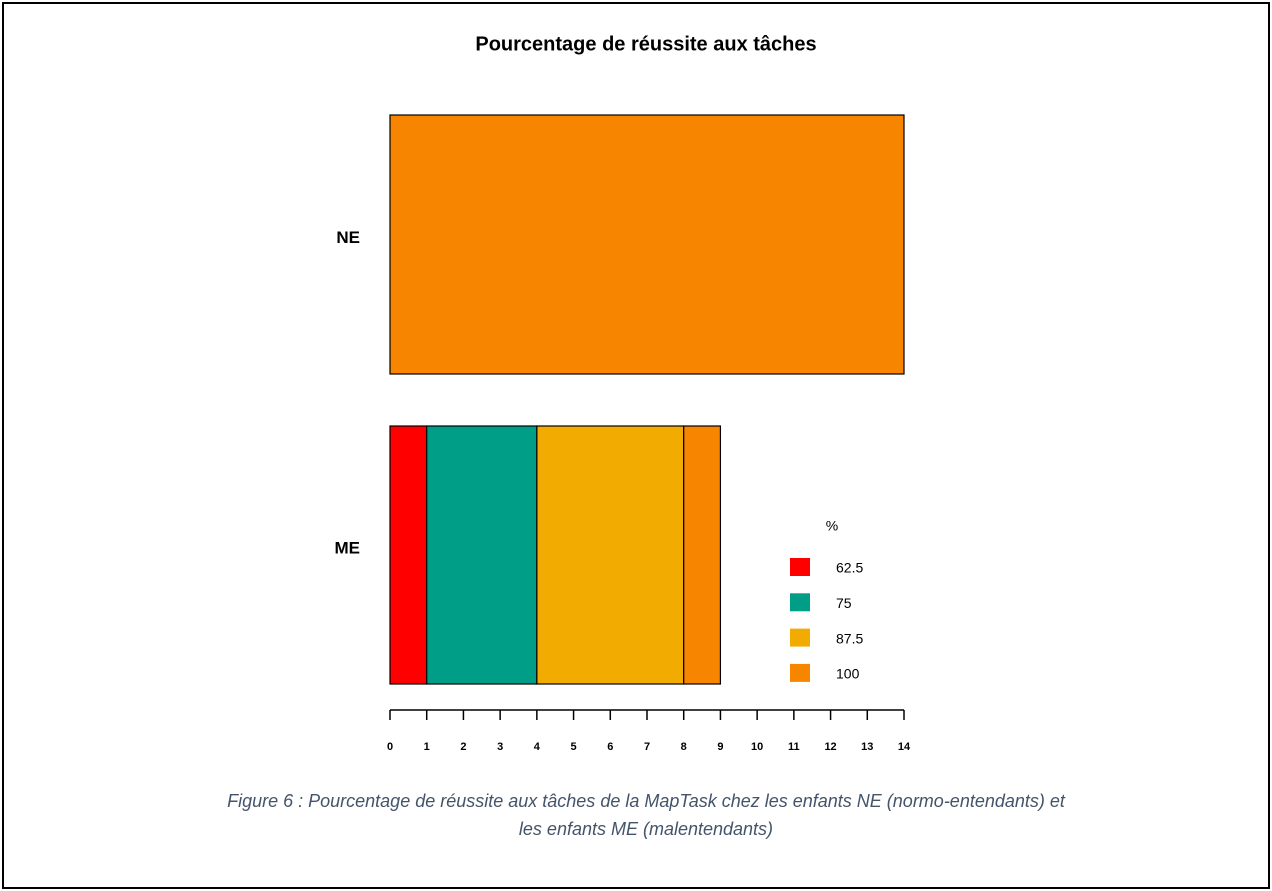 The width and height of the screenshot is (1272, 891). What do you see at coordinates (830, 747) in the screenshot?
I see `x-tick-label: 12` at bounding box center [830, 747].